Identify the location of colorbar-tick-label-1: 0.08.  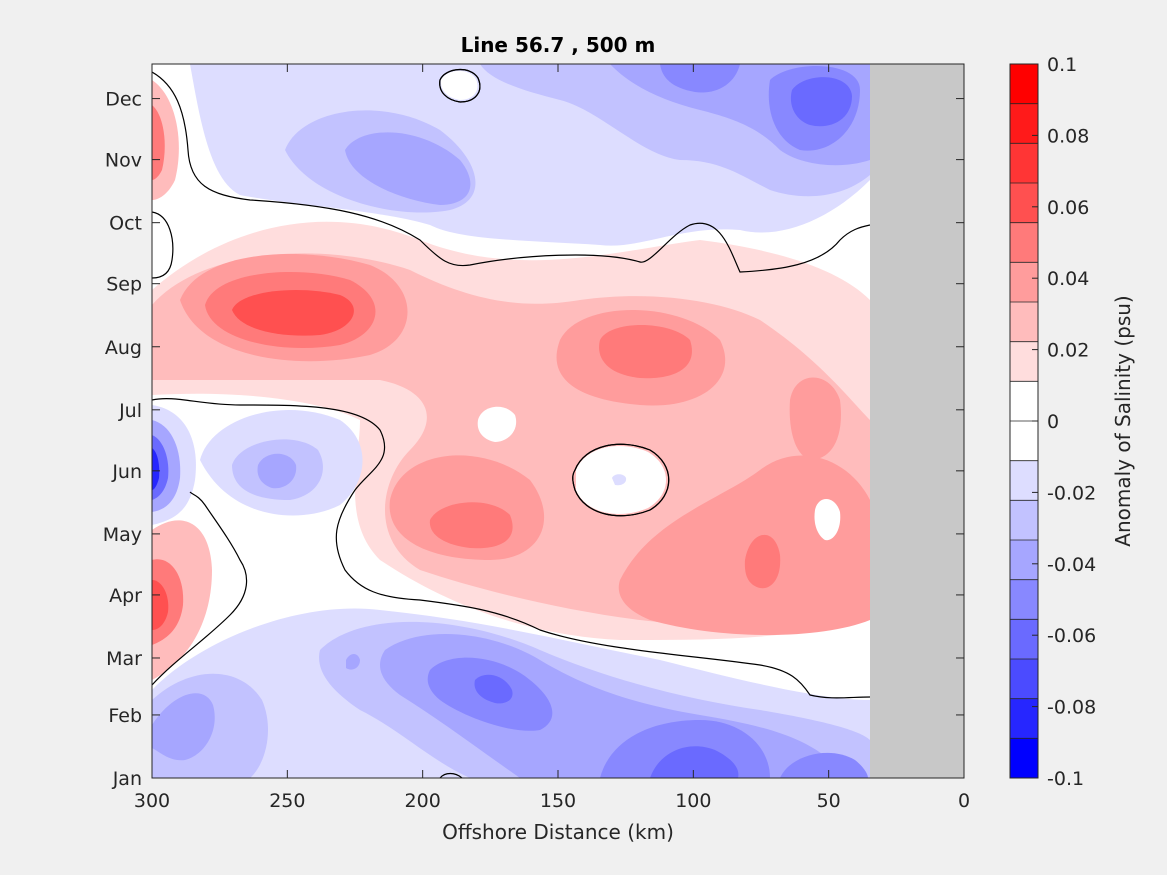
(1068, 136).